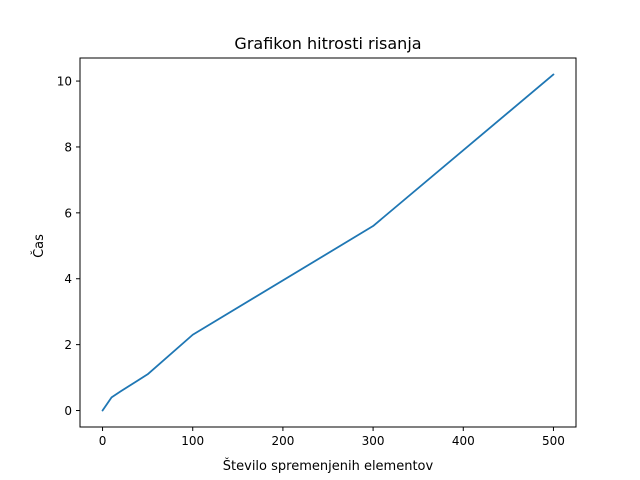  Describe the element at coordinates (68, 279) in the screenshot. I see `y-tick-label: 4` at that location.